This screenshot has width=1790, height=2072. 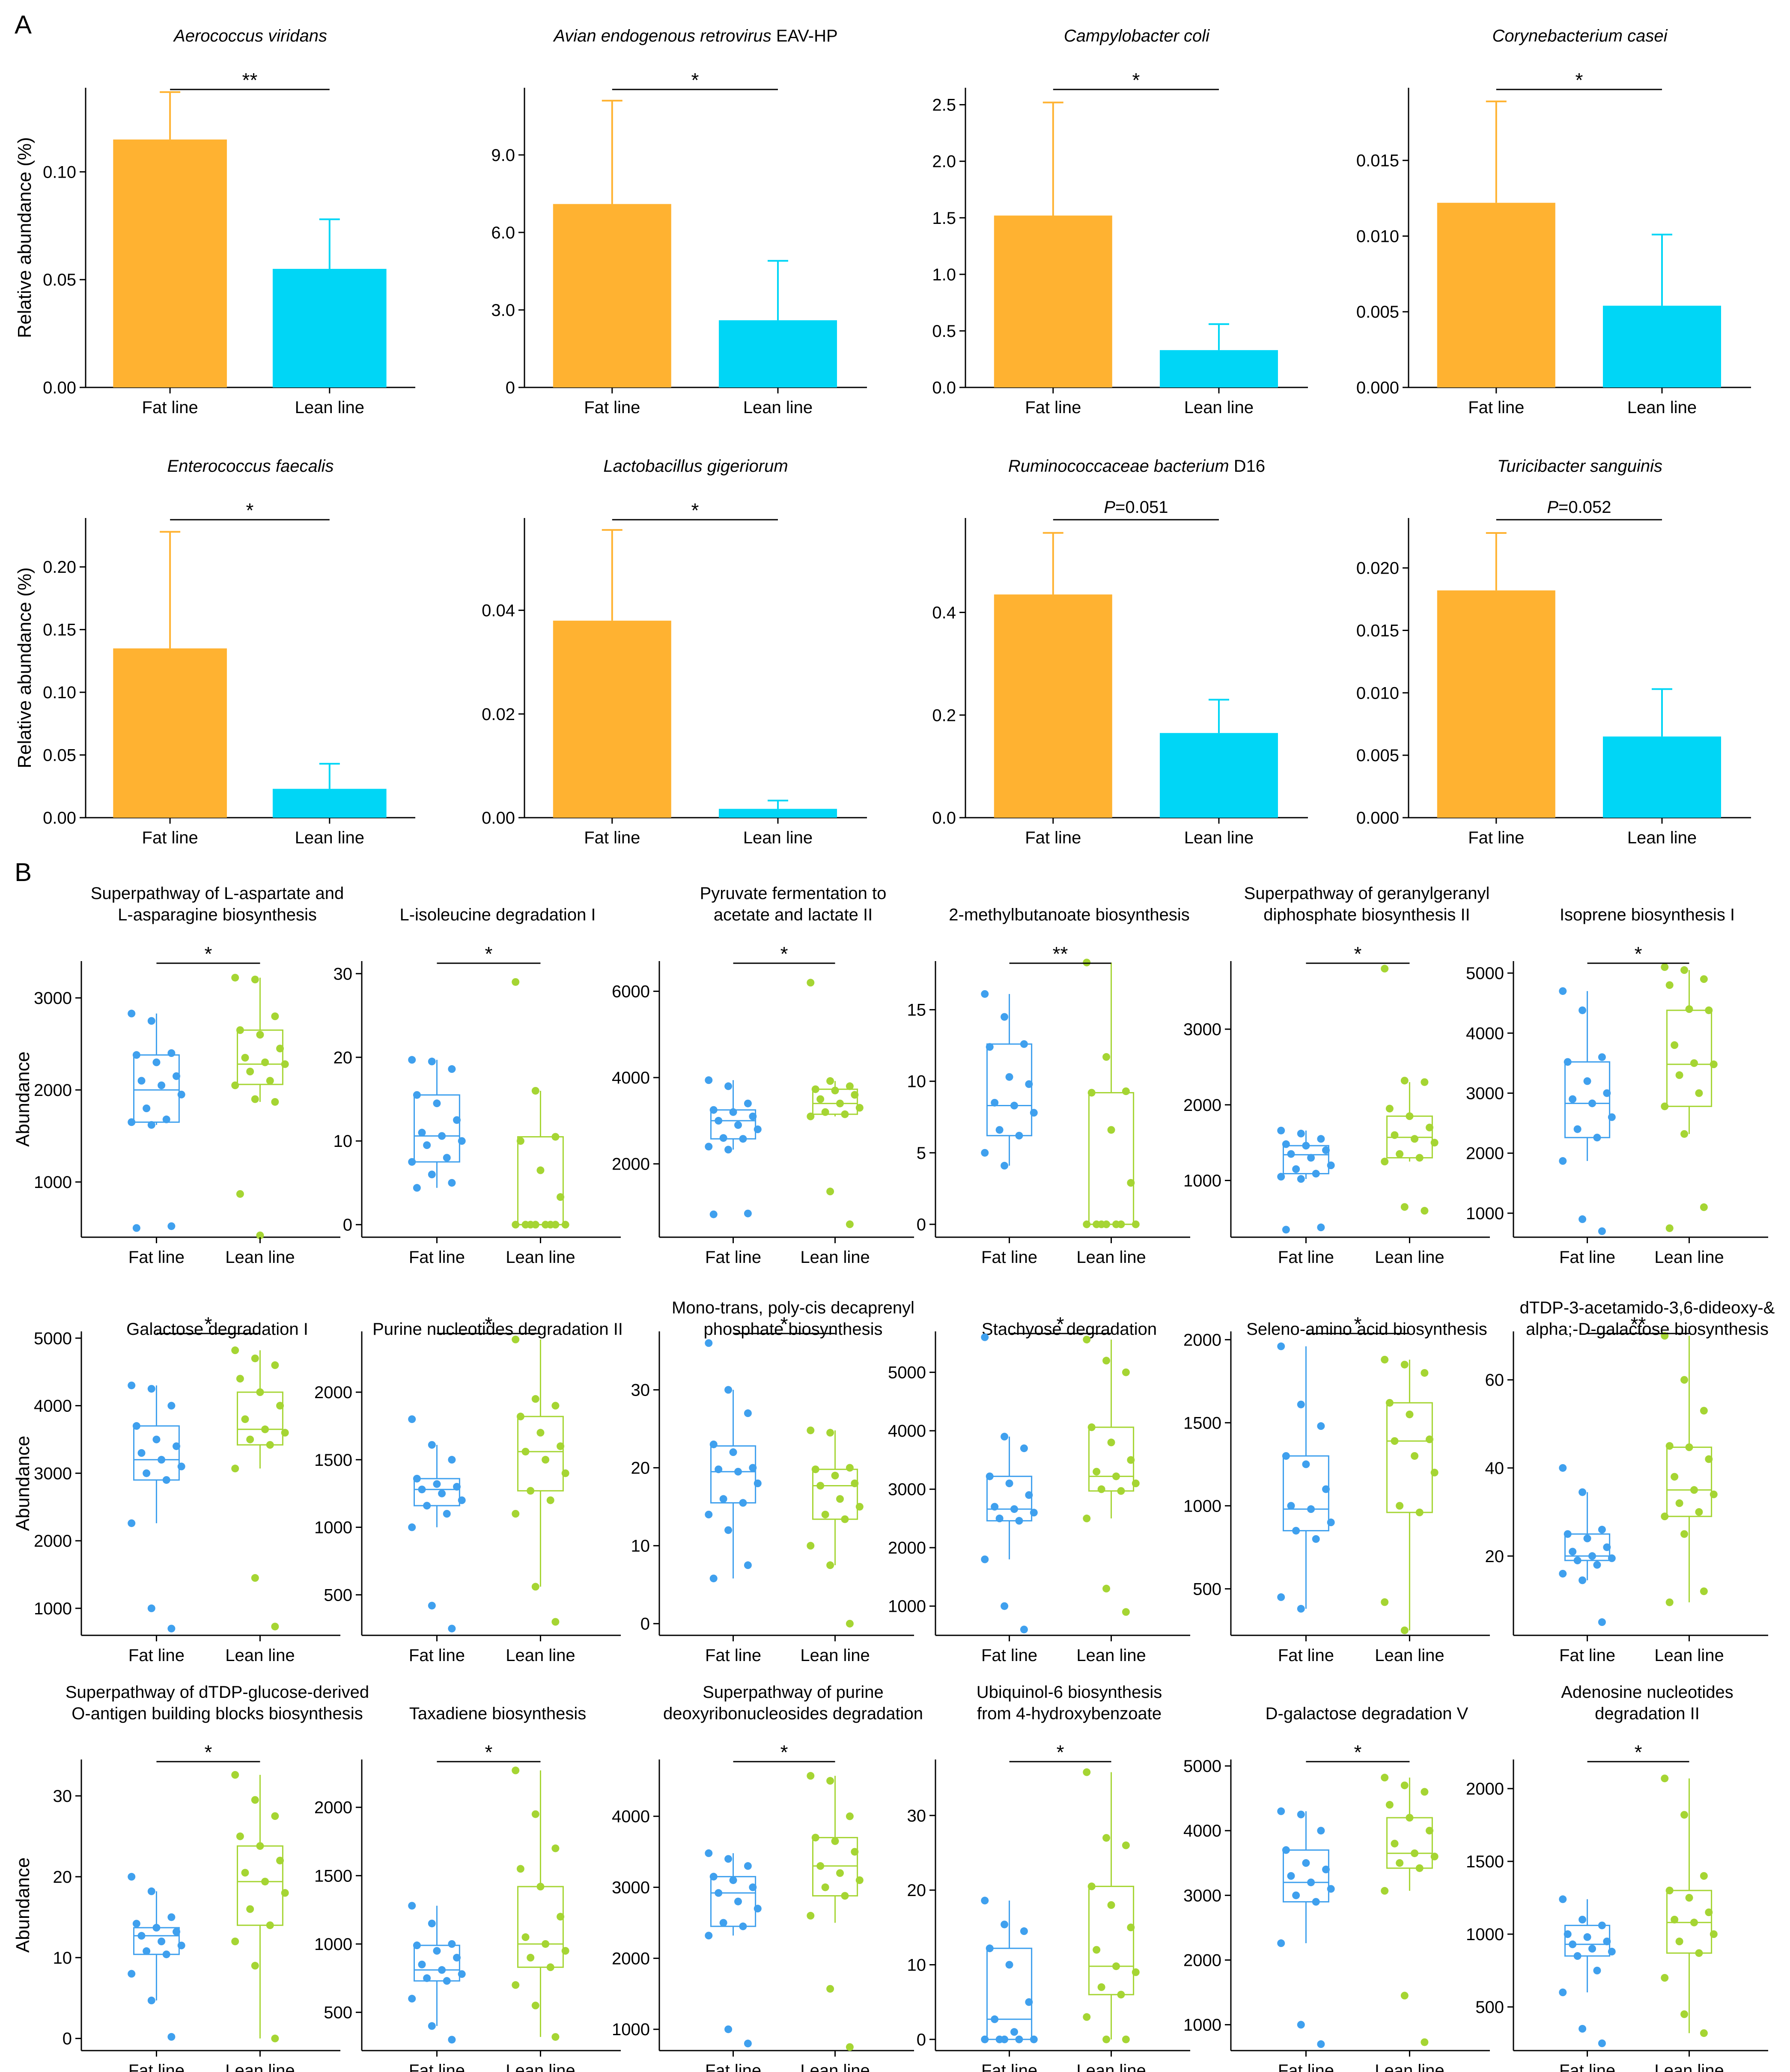 What do you see at coordinates (1219, 368) in the screenshot?
I see `bar-lean-line` at bounding box center [1219, 368].